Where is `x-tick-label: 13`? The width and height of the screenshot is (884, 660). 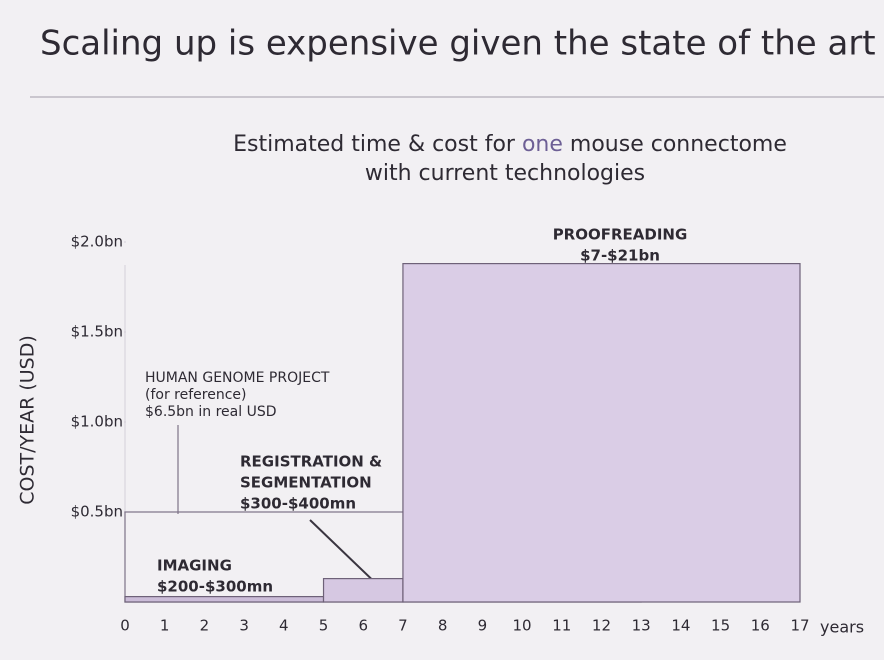
x-tick-label: 13 is located at coordinates (641, 626).